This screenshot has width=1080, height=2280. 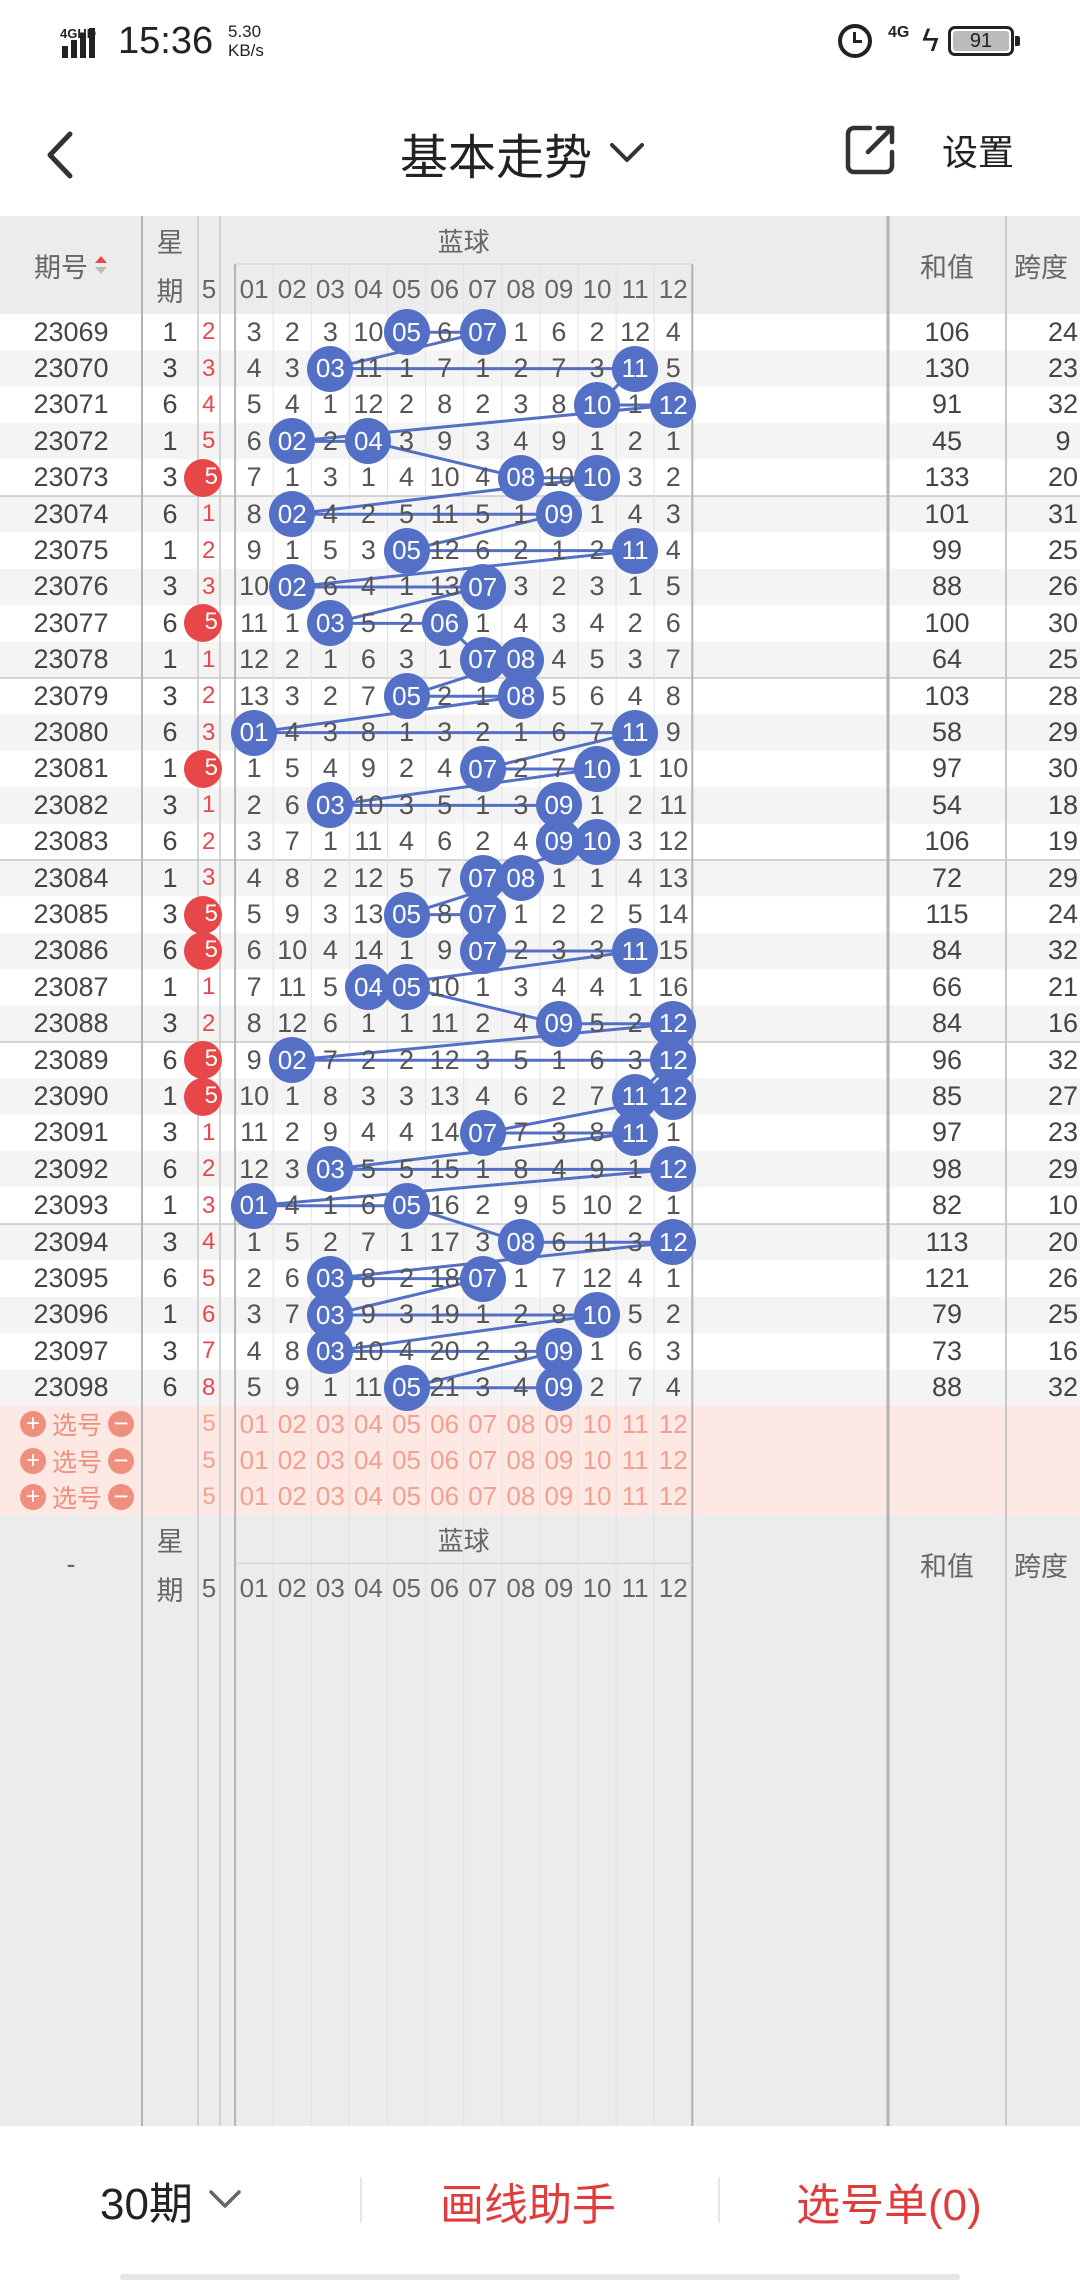 I want to click on sum-cell: 113, so click(x=947, y=1241).